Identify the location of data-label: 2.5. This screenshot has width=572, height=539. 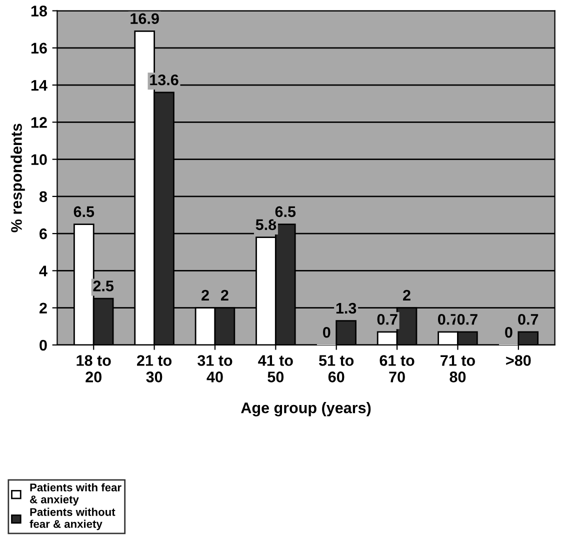
(103, 286).